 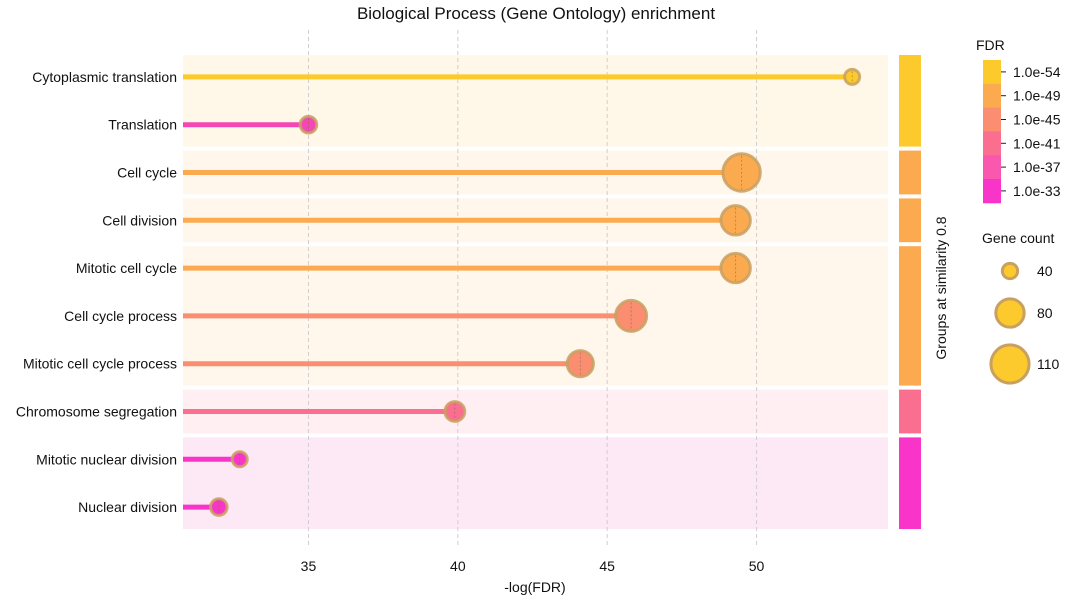 I want to click on x-axis-ticks: 35 40 45 50, so click(x=533, y=566).